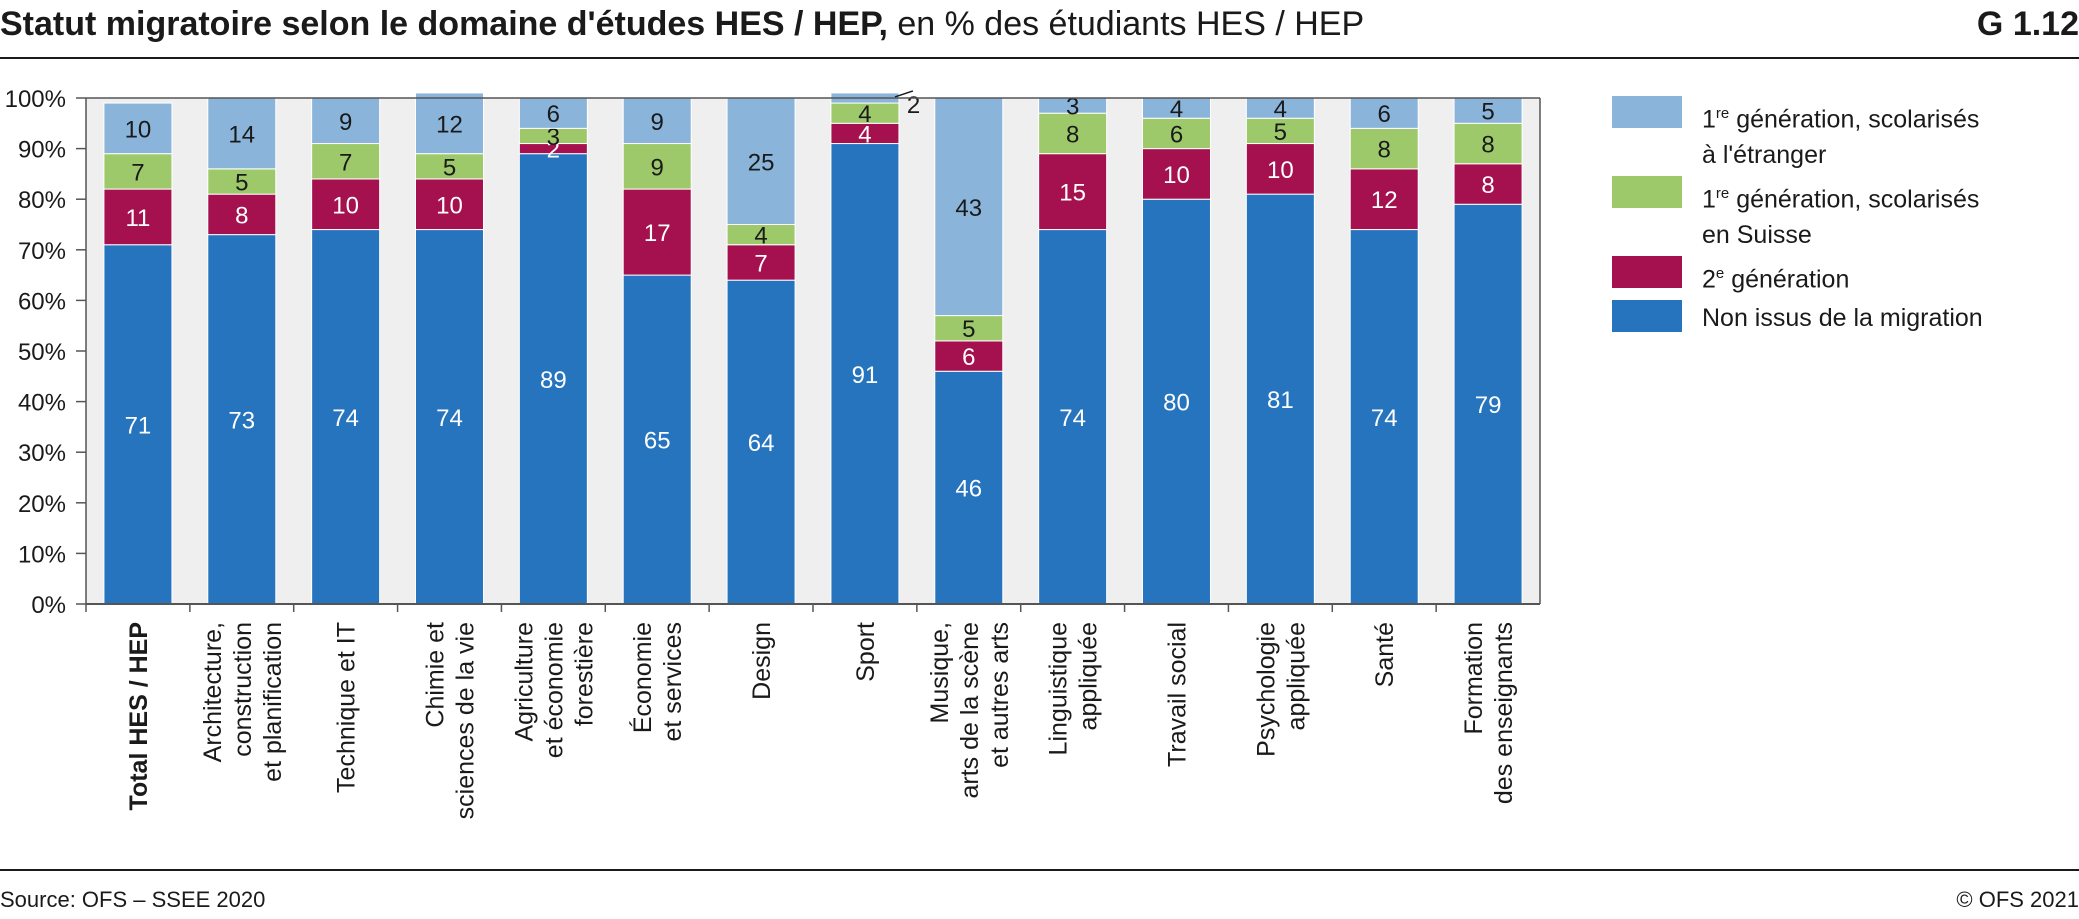 The image size is (2079, 919). Describe the element at coordinates (1890, 134) in the screenshot. I see `legend-label: 1re génération, scolarisés à l'étranger` at that location.